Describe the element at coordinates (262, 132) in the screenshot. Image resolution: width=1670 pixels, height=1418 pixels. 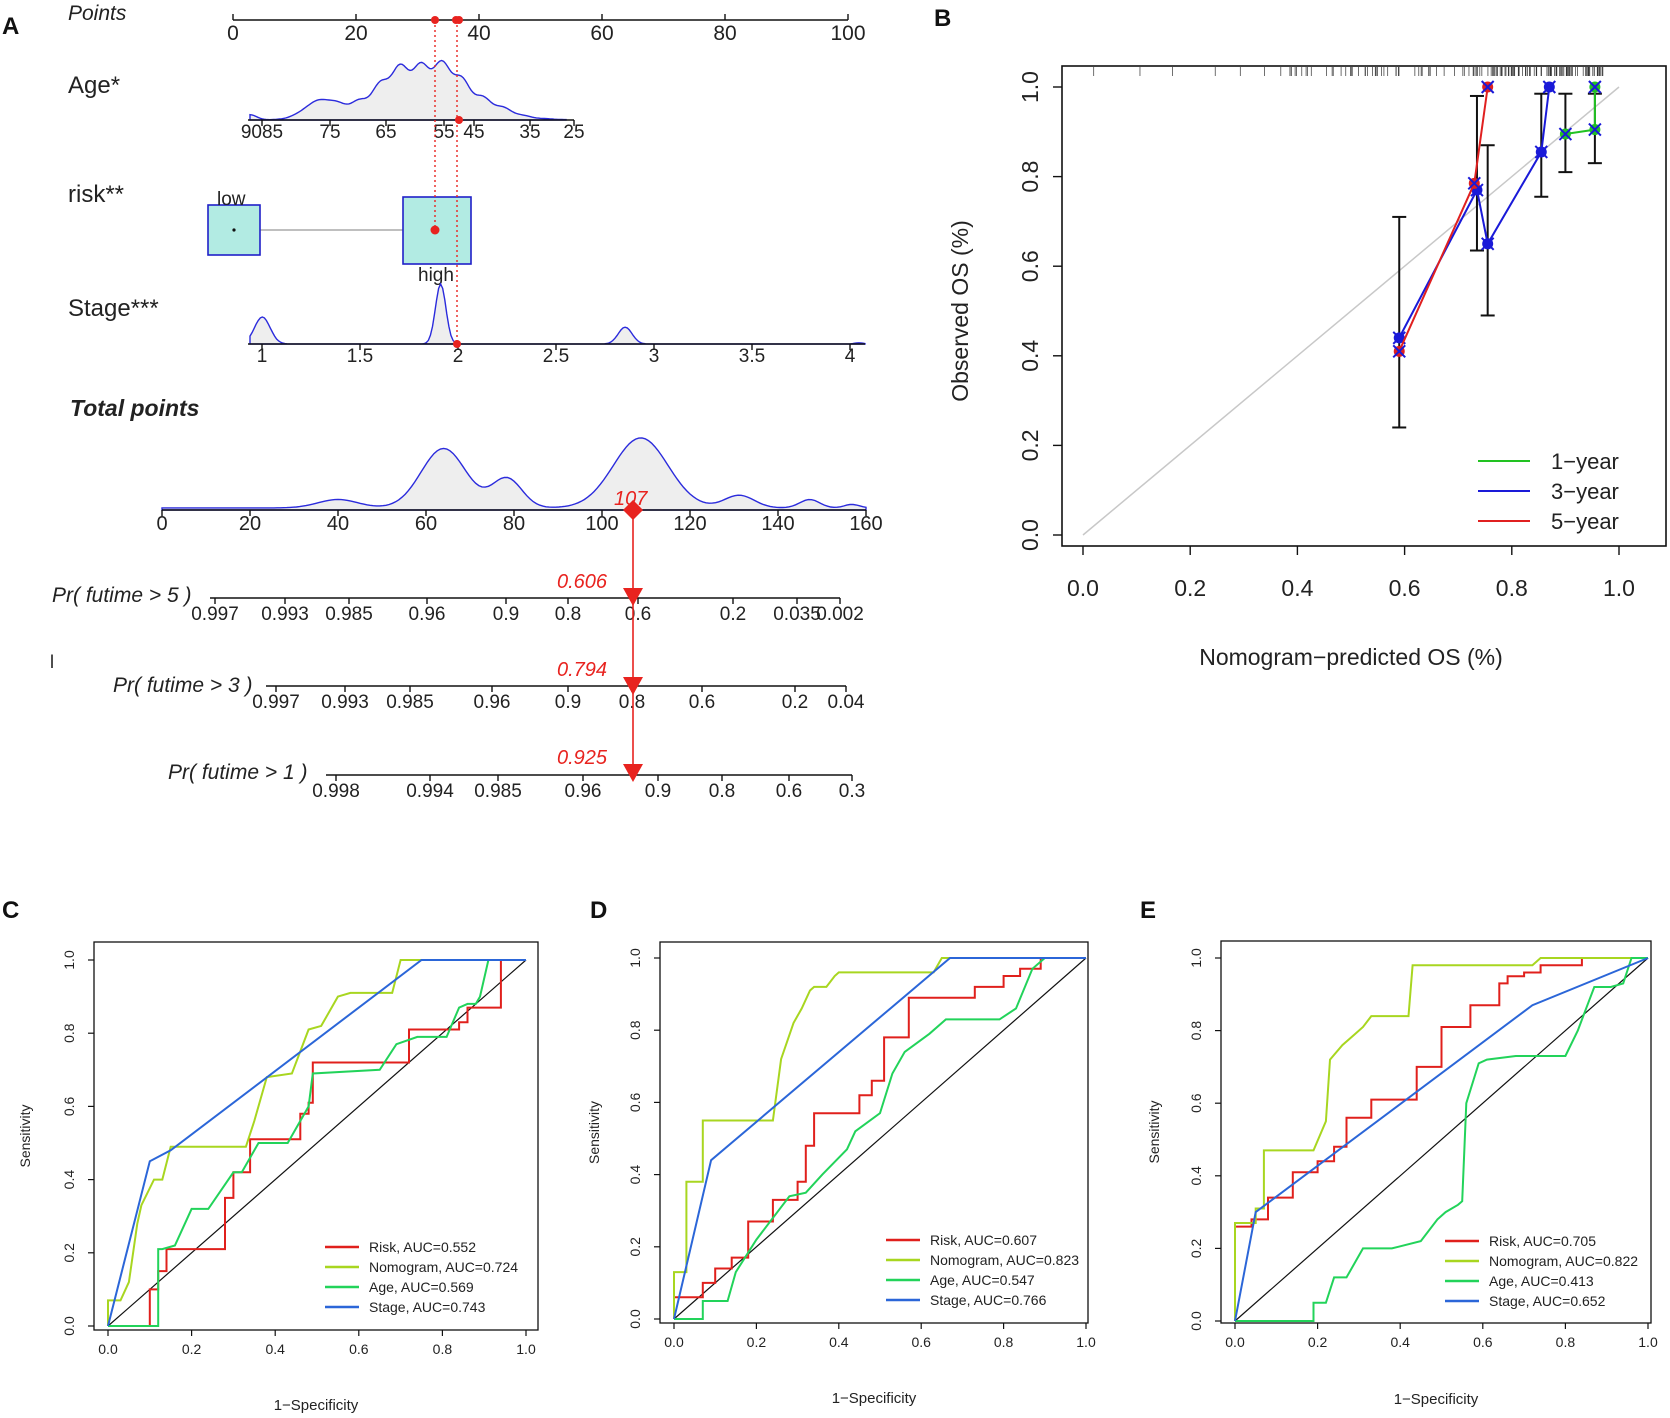
I see `age-tick-label: 9085` at that location.